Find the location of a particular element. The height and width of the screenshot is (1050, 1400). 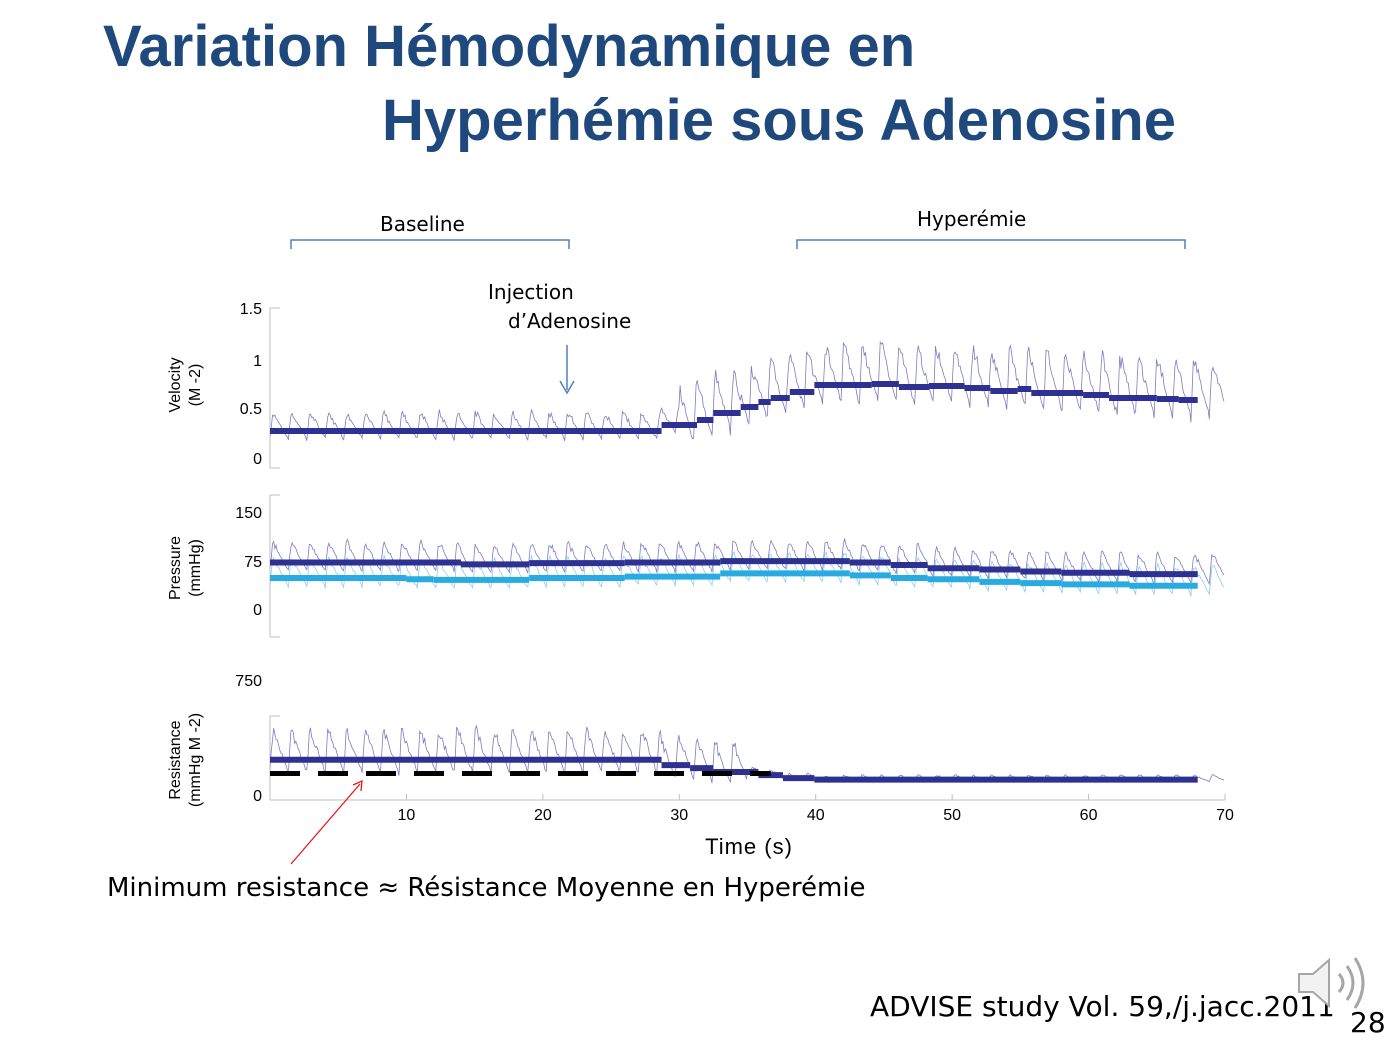

injection-arrow is located at coordinates (567, 370).